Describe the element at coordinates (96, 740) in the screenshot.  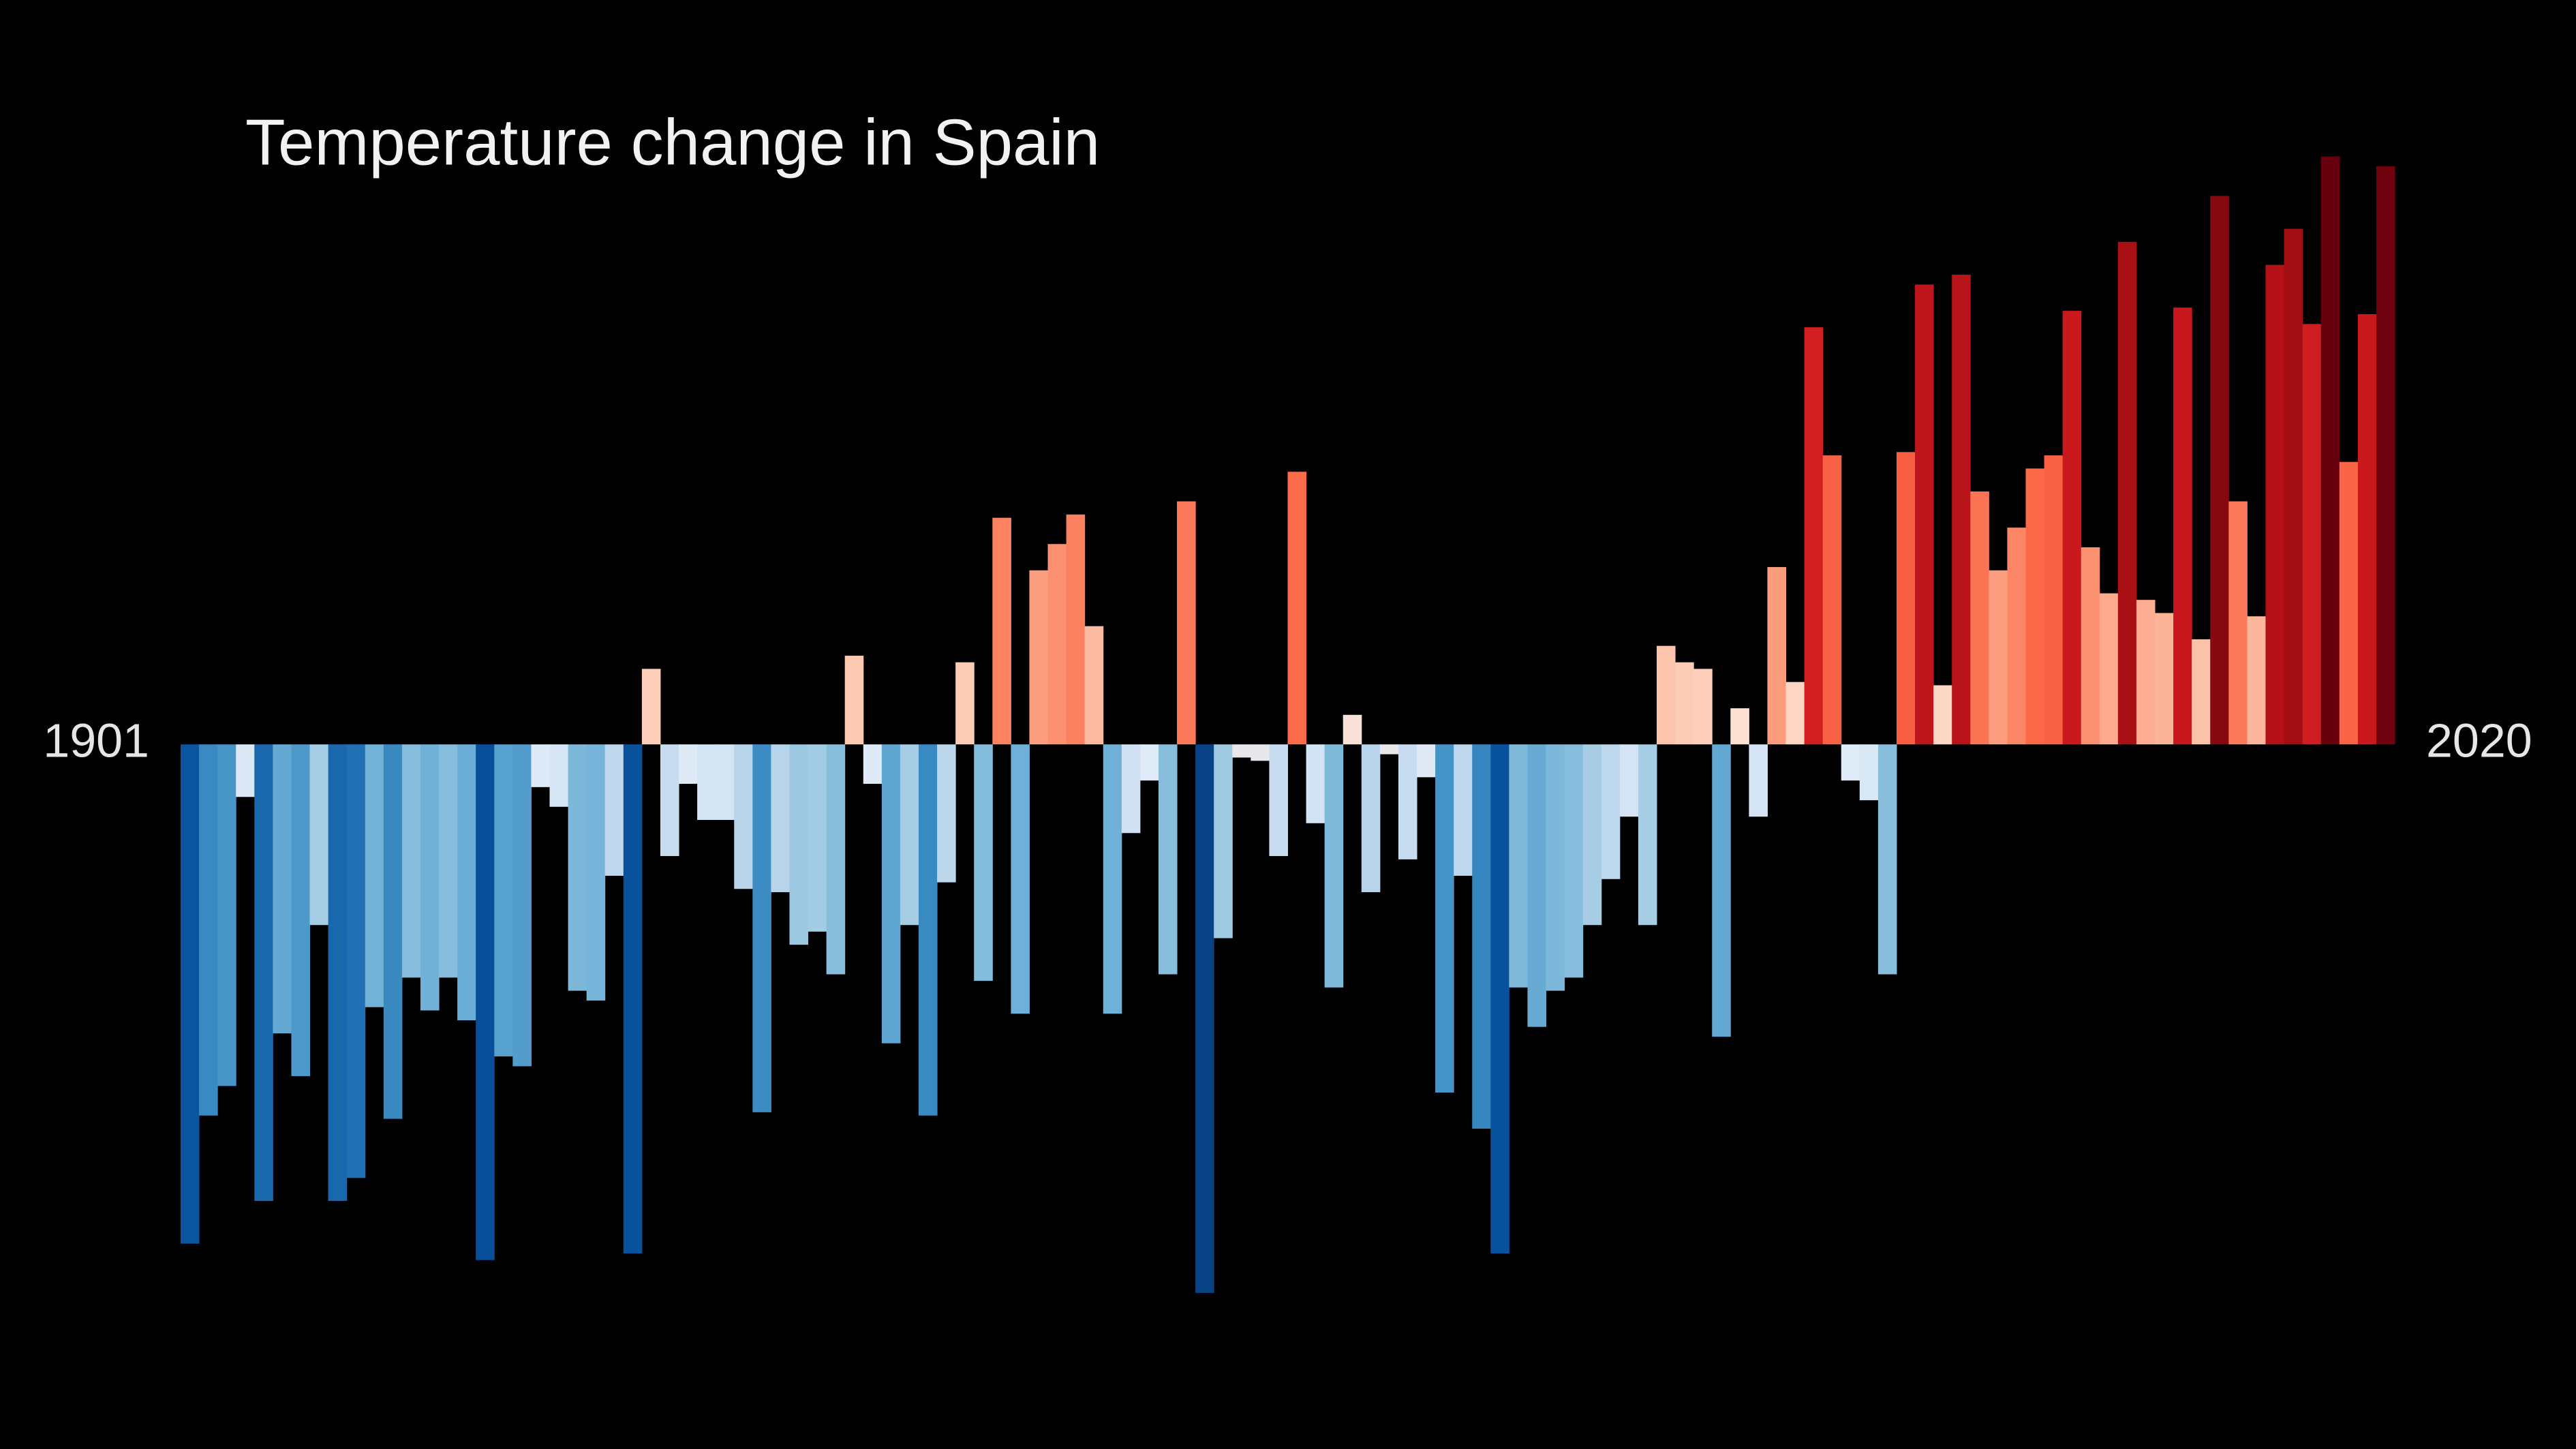
I see `x-tick-label: 1901` at that location.